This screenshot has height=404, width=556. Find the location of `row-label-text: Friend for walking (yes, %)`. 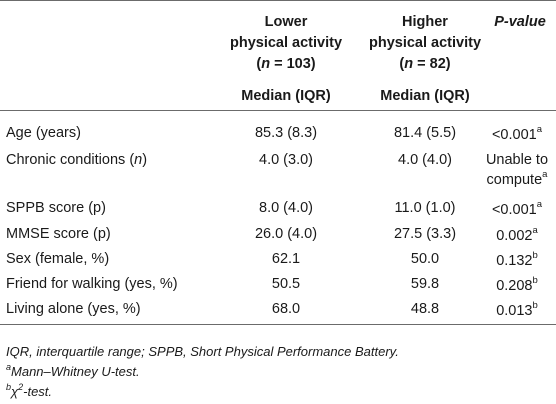

row-label-text: Friend for walking (yes, %) is located at coordinates (92, 284).